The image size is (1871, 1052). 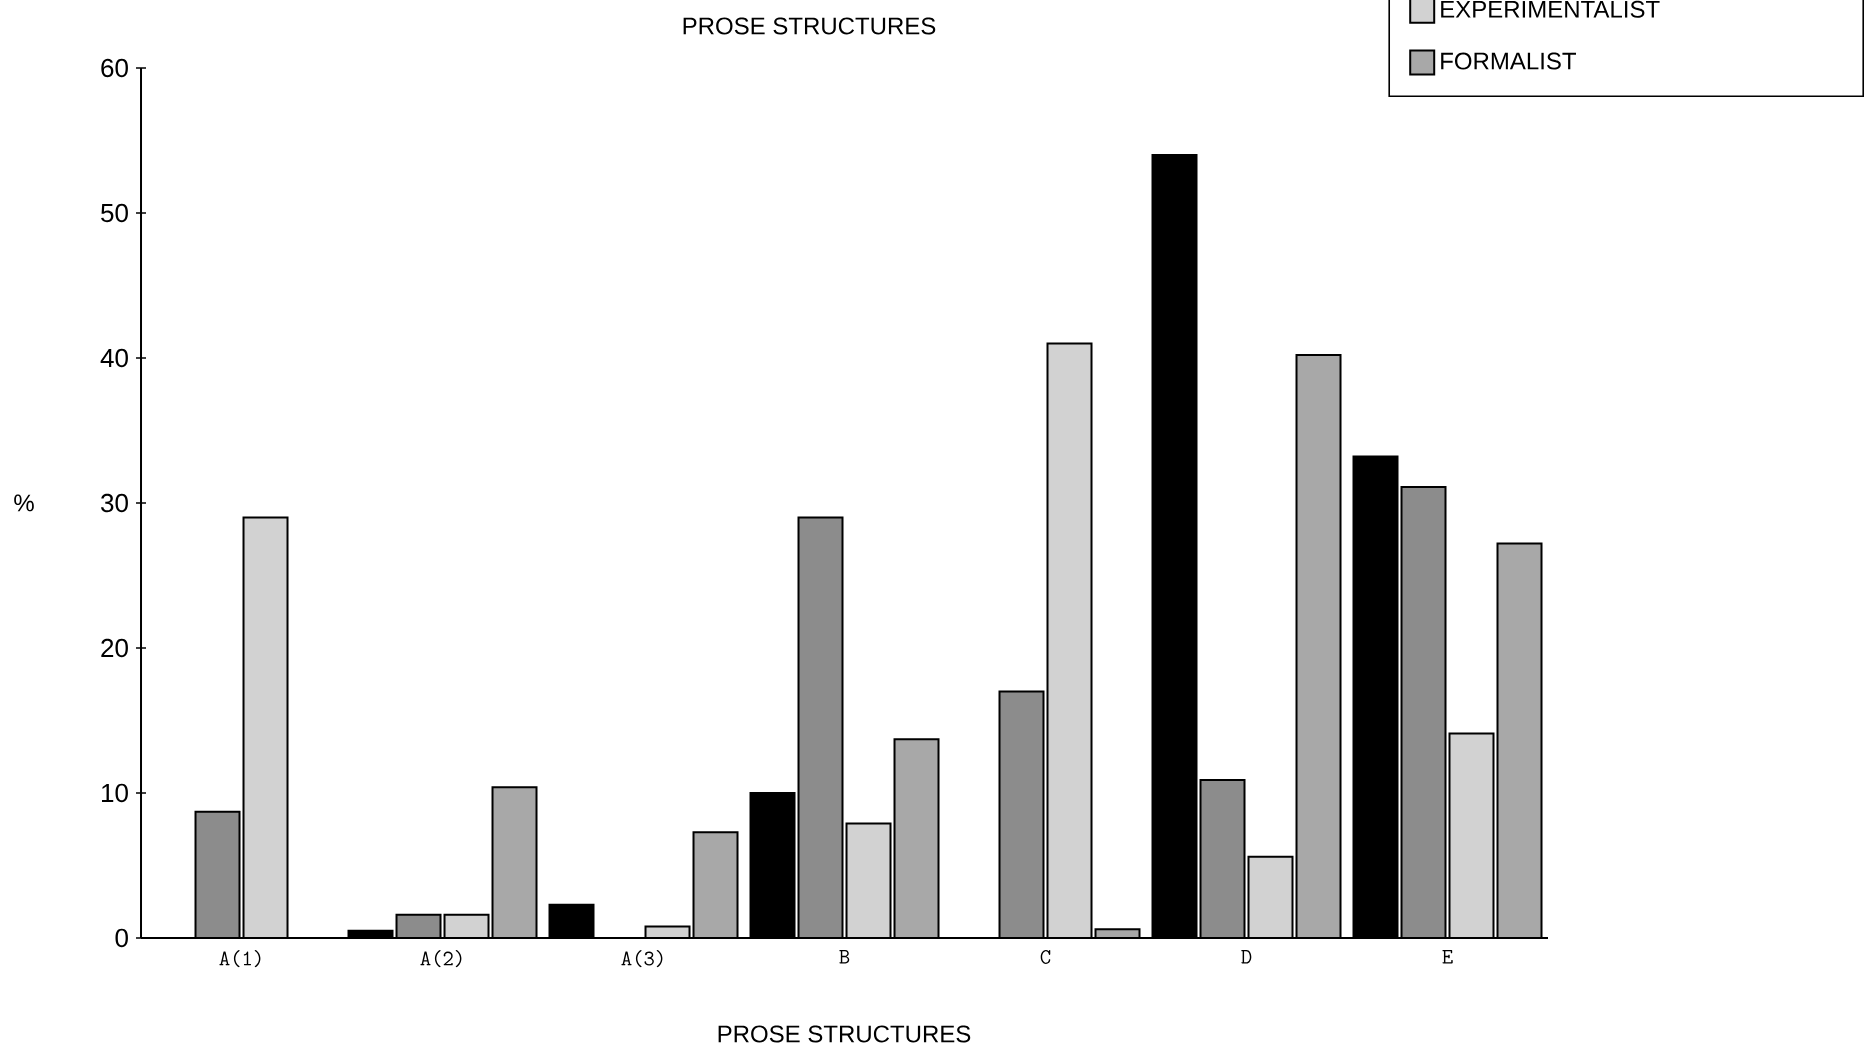 I want to click on x-tick-label: A(3), so click(x=642, y=959).